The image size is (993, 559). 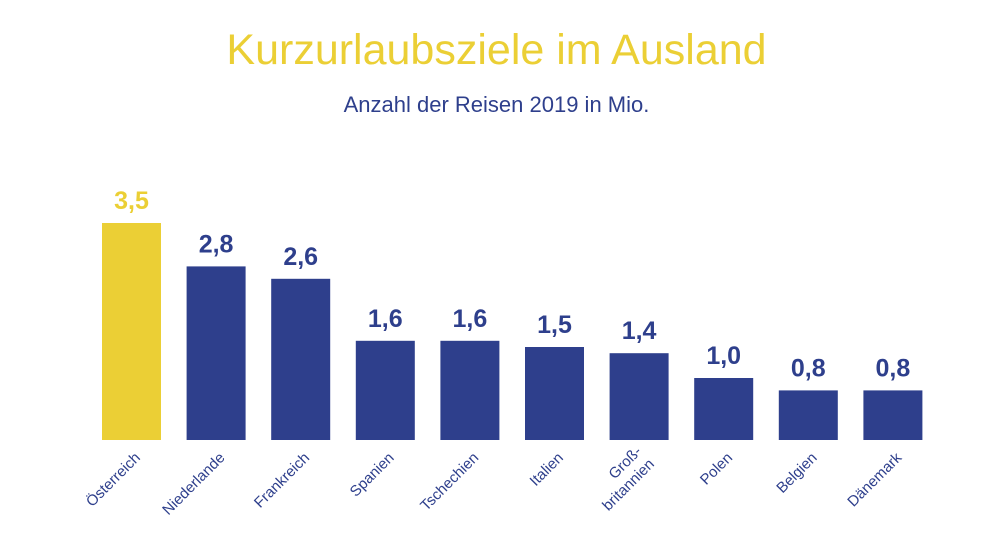 I want to click on chart-title: Kurzurlaubsziele im Ausland, so click(x=496, y=50).